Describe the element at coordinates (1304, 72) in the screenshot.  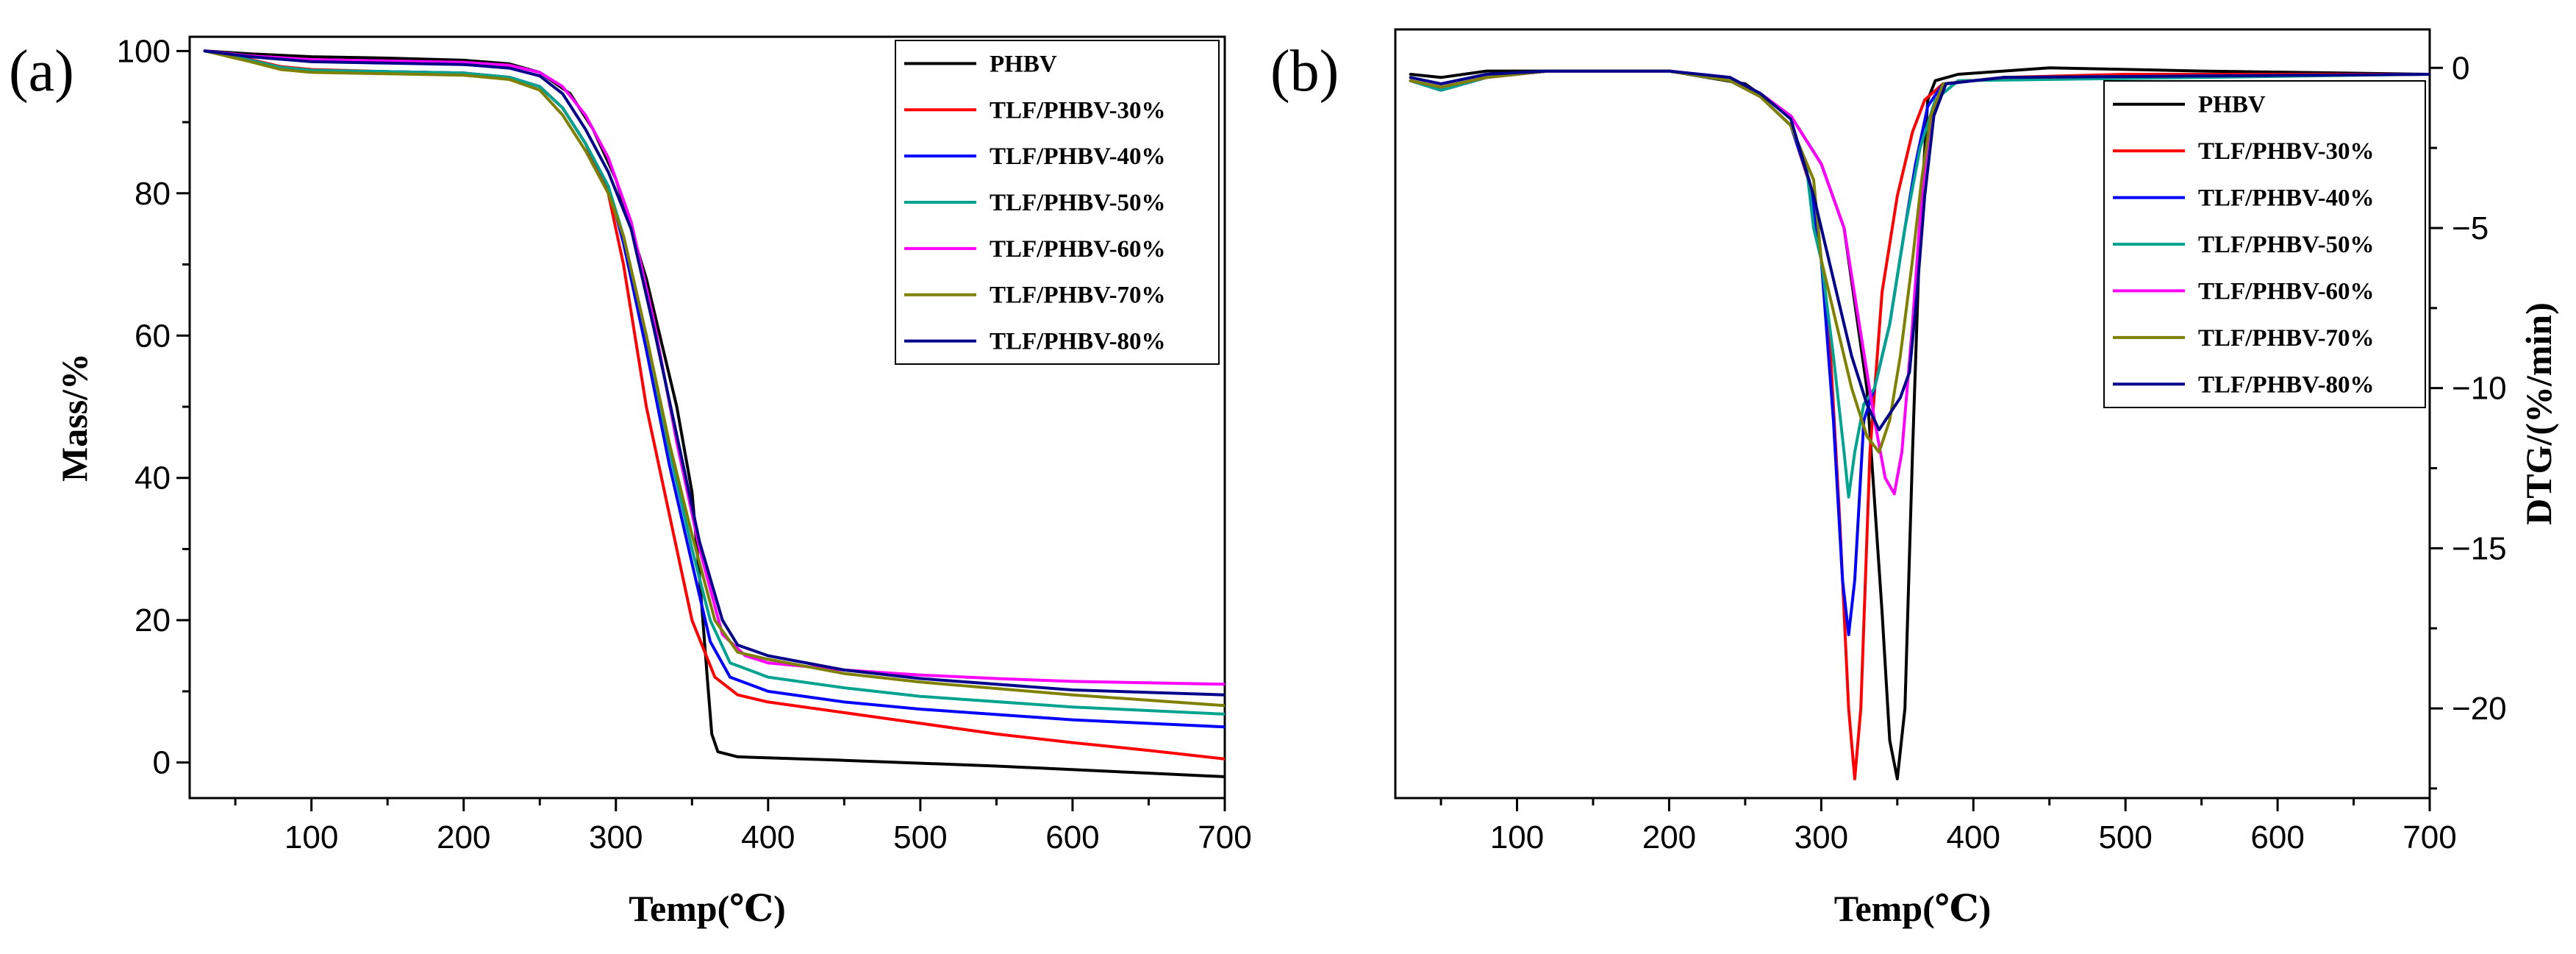
I see `panel-label: (b)` at that location.